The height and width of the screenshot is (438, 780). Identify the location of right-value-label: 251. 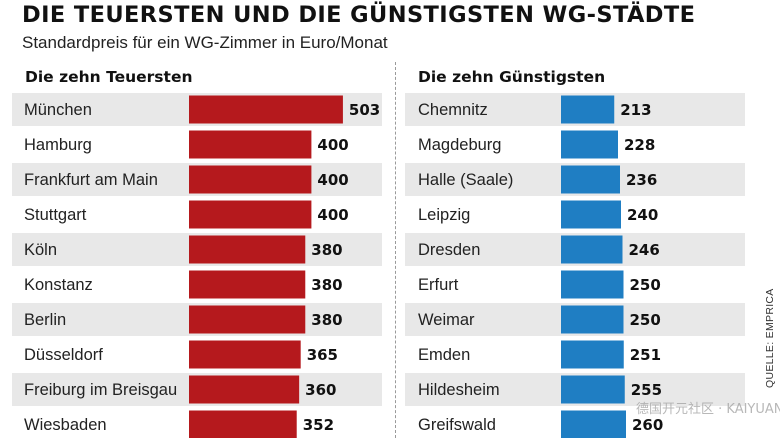
(645, 355).